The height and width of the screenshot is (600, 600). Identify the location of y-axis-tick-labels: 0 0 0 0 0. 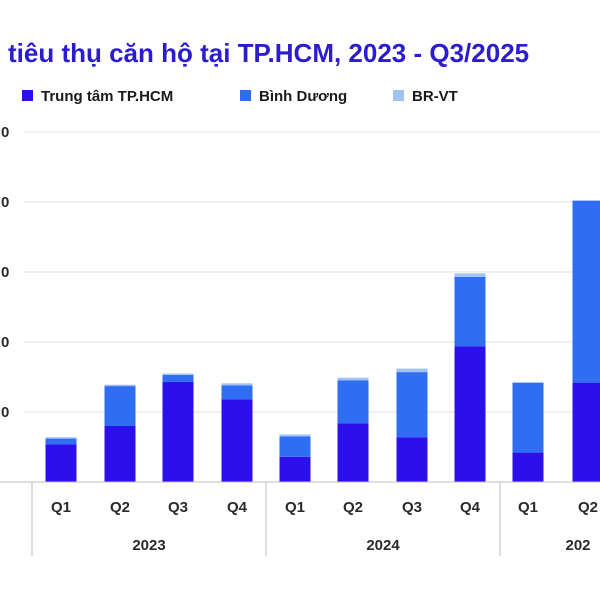
(5, 272).